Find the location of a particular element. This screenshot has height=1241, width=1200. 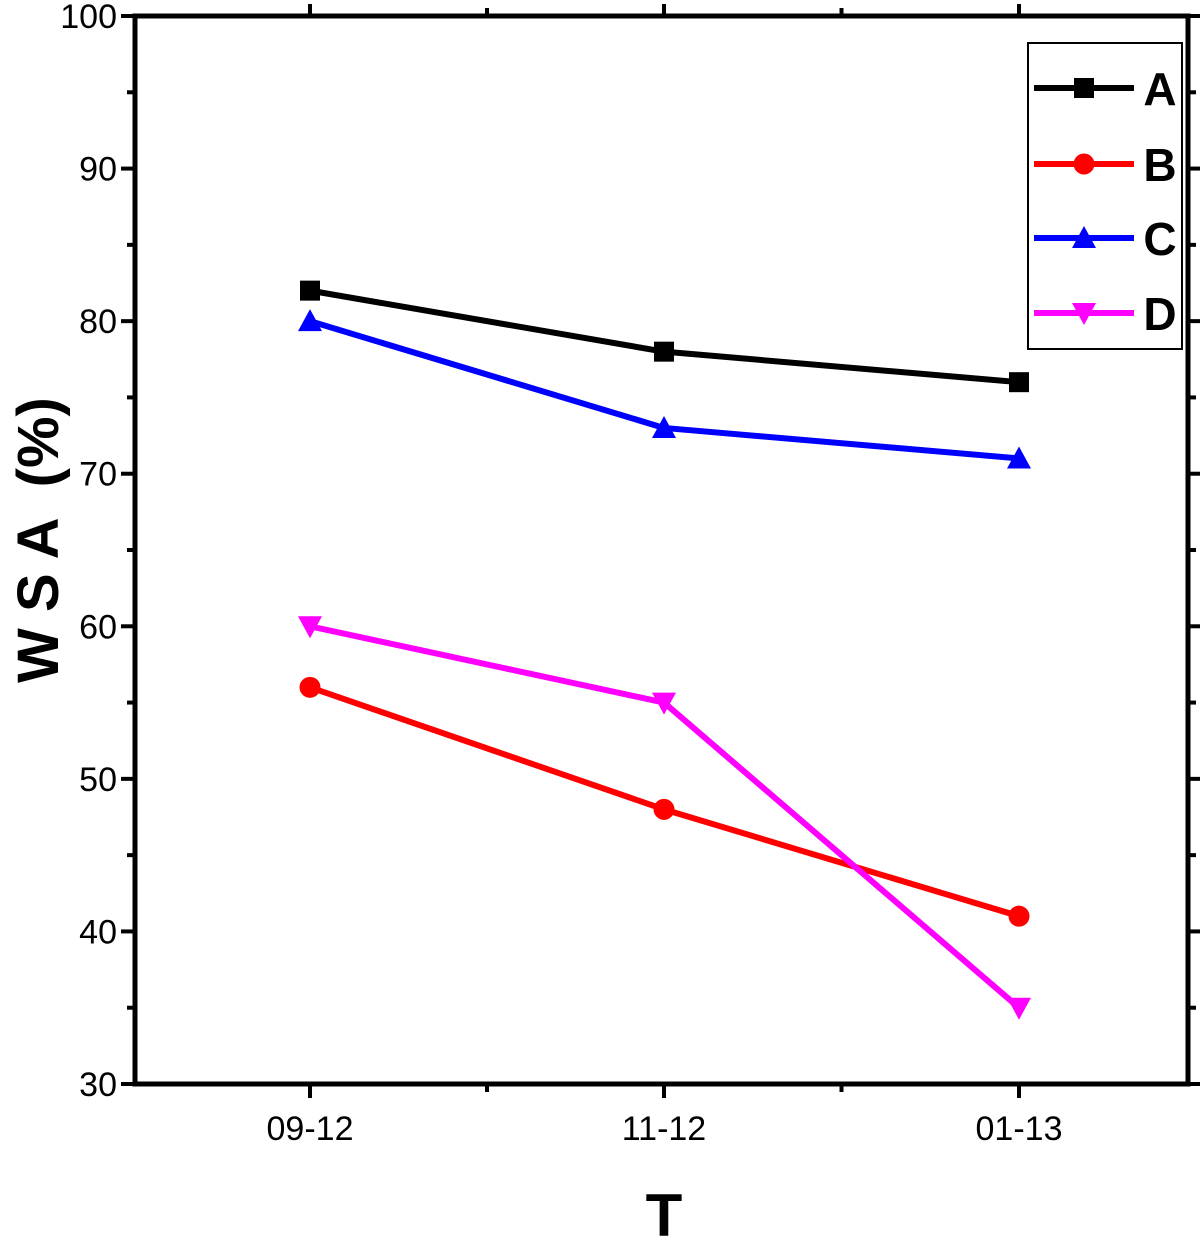

x-tick-labels: 09-12 11-12 01-13 is located at coordinates (665, 1129).